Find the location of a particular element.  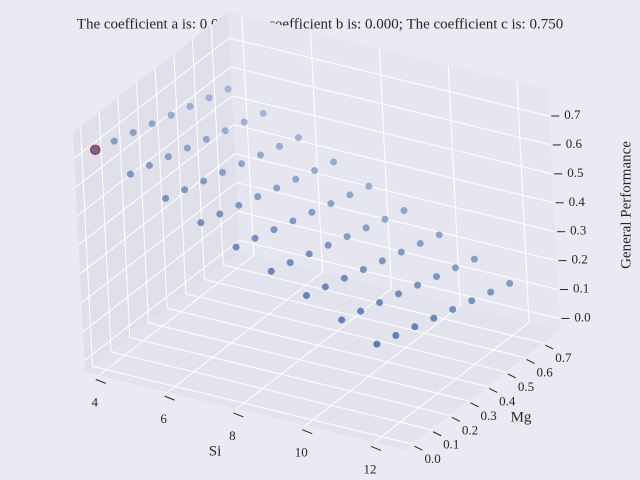

y-axis-label: Mg is located at coordinates (521, 417).